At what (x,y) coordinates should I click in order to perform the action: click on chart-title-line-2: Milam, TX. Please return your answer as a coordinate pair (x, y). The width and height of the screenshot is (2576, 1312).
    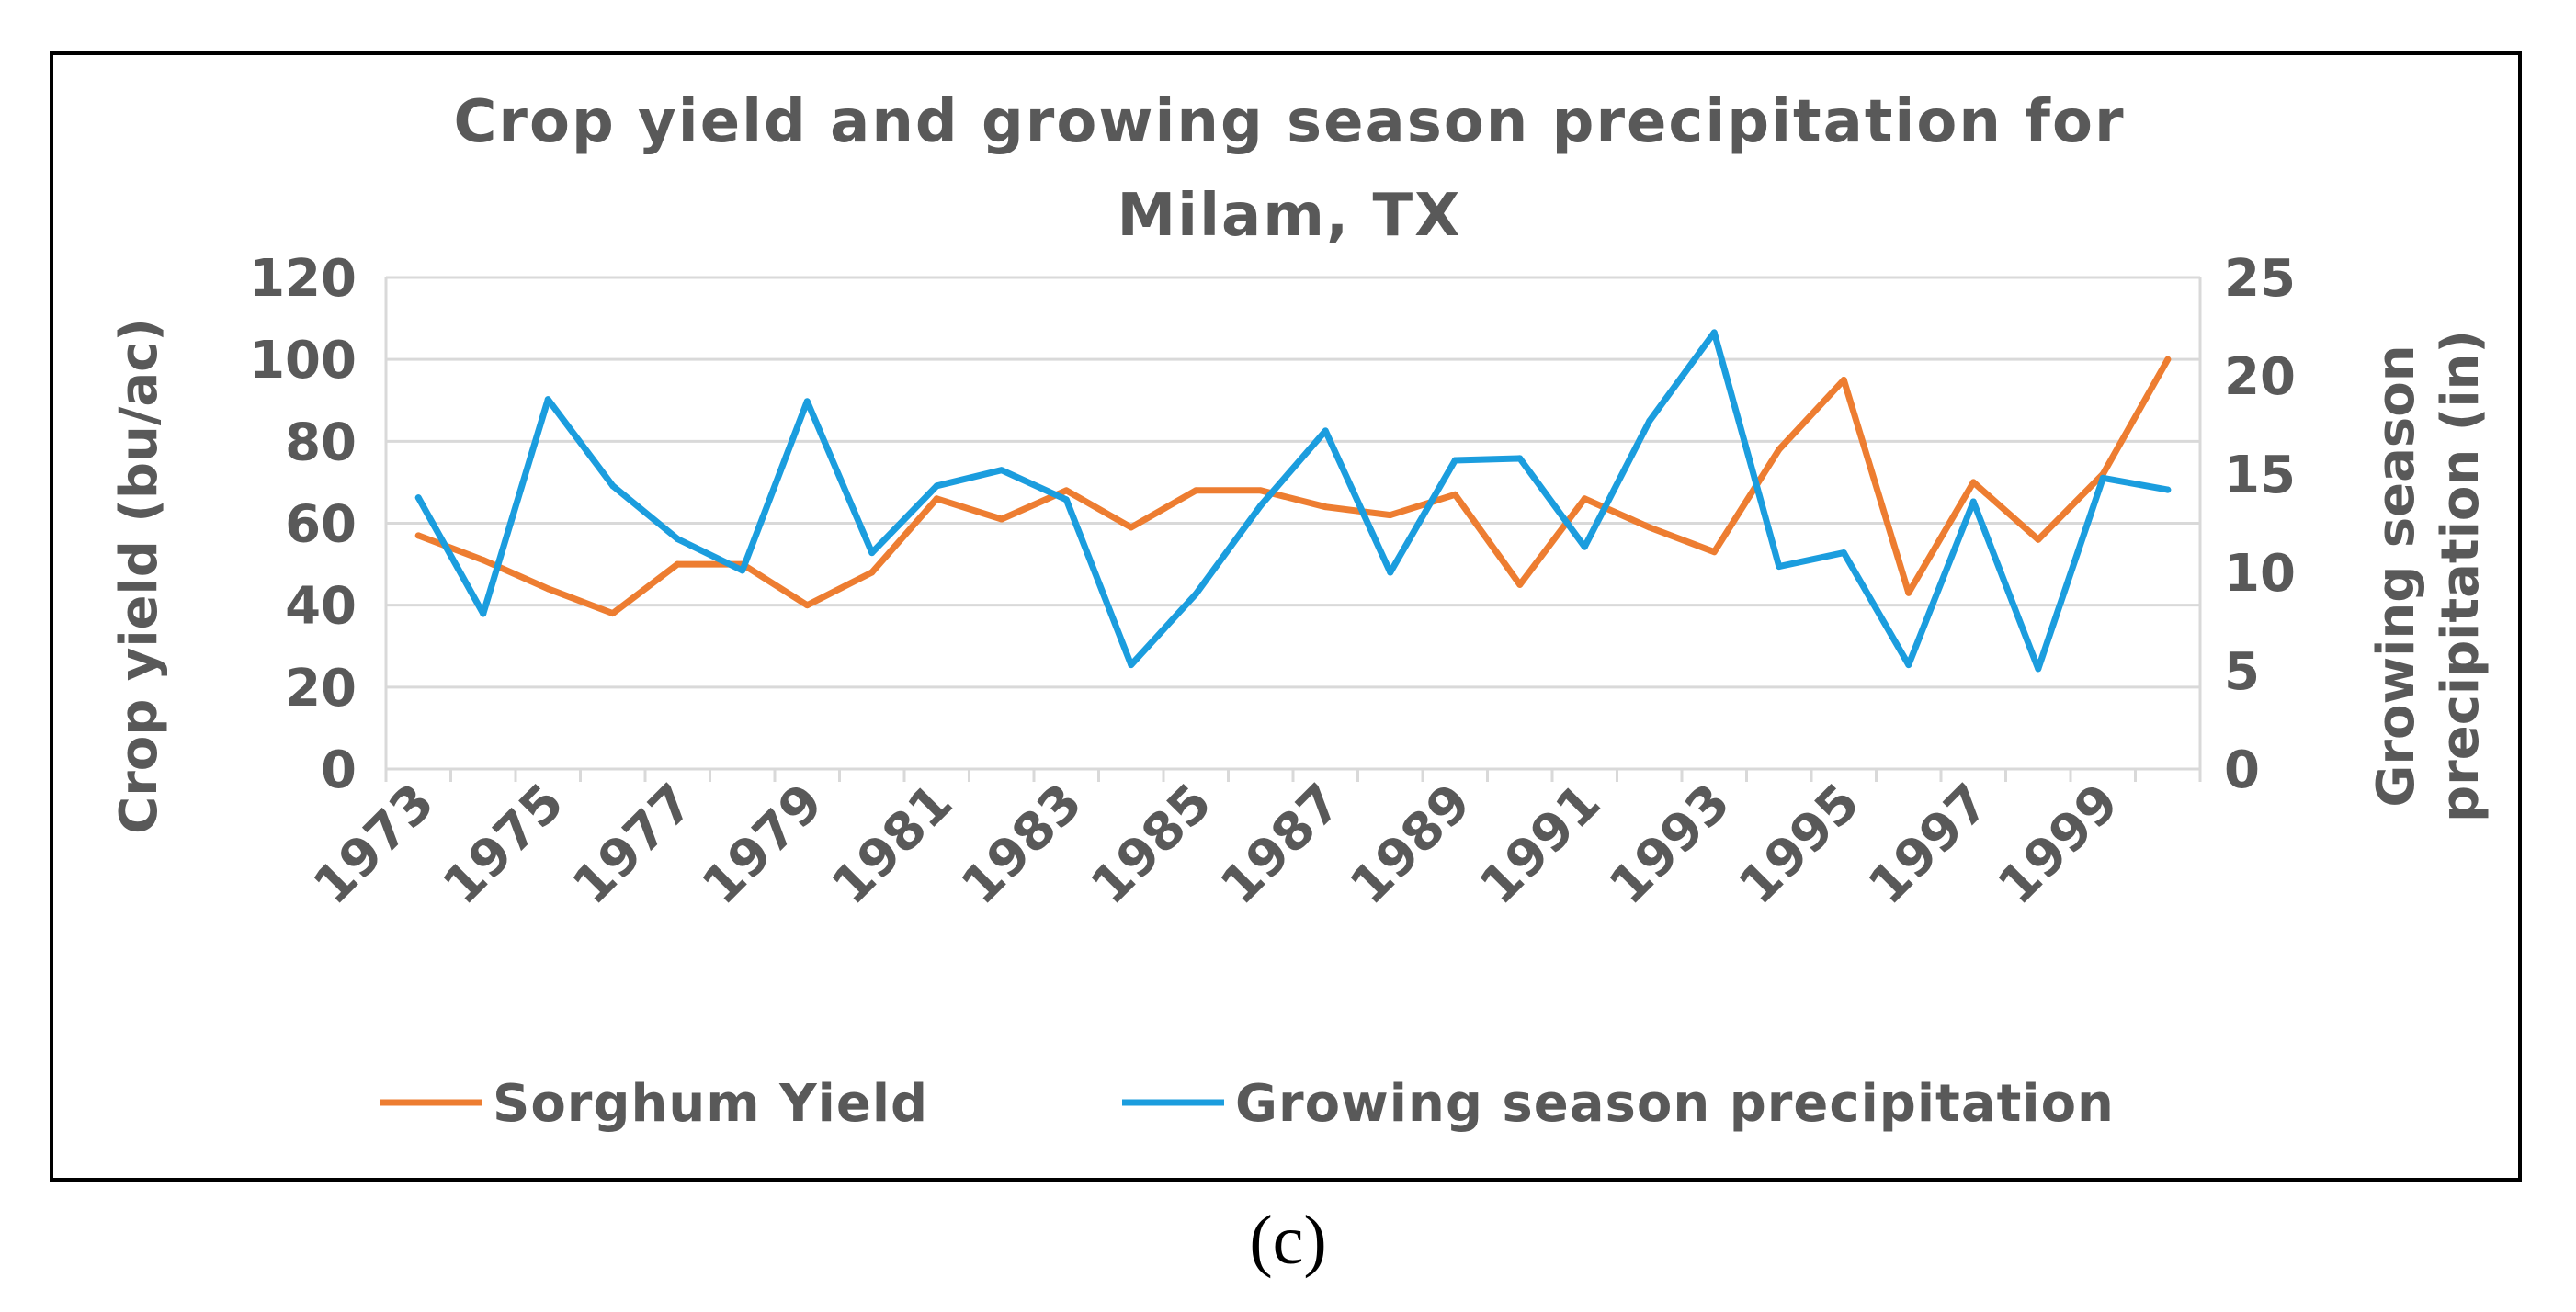
    Looking at the image, I should click on (1289, 216).